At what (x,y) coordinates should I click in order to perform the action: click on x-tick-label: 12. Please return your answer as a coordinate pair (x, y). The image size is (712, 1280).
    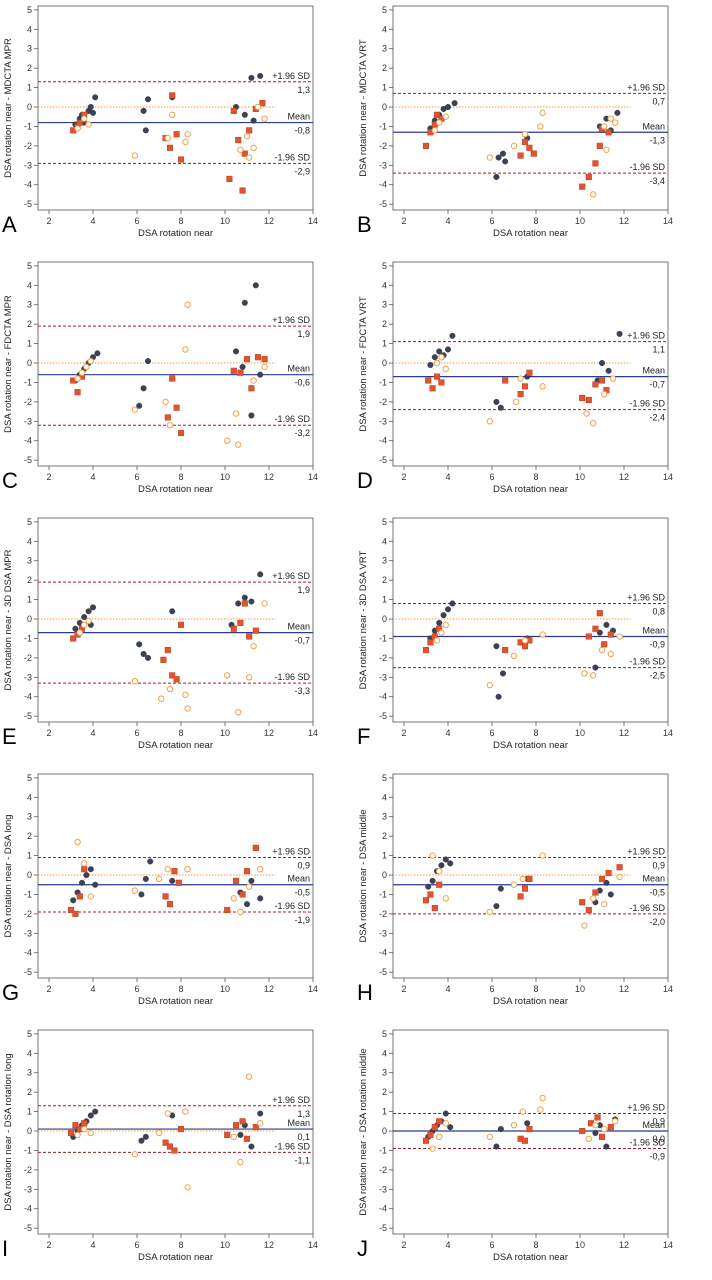
    Looking at the image, I should click on (624, 221).